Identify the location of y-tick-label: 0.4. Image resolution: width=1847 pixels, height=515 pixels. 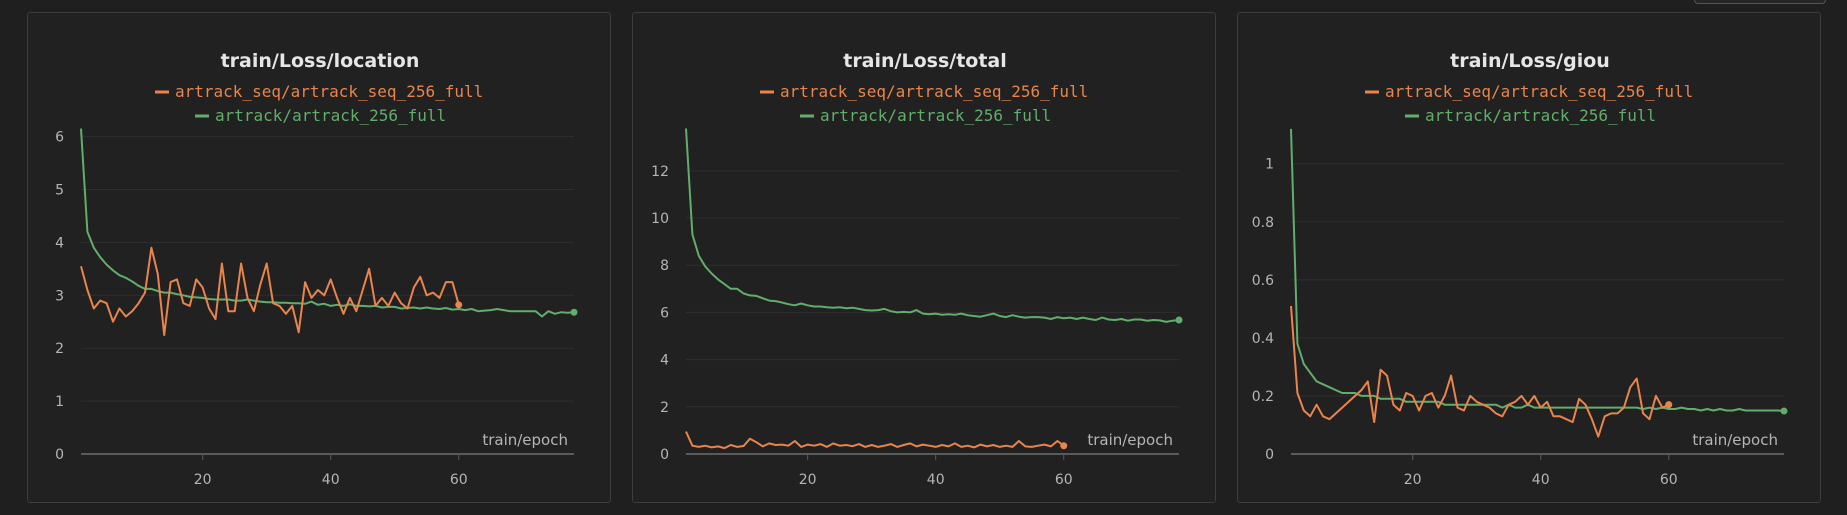
(1263, 339).